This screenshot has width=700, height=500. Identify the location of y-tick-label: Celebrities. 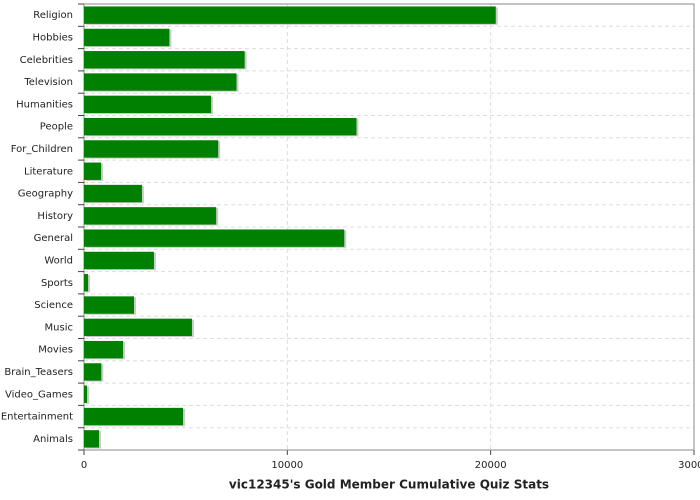
(46, 60).